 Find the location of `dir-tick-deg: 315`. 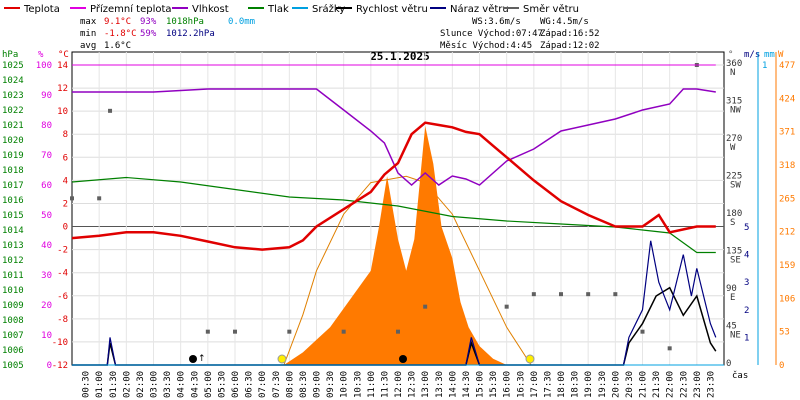

dir-tick-deg: 315 is located at coordinates (734, 102).